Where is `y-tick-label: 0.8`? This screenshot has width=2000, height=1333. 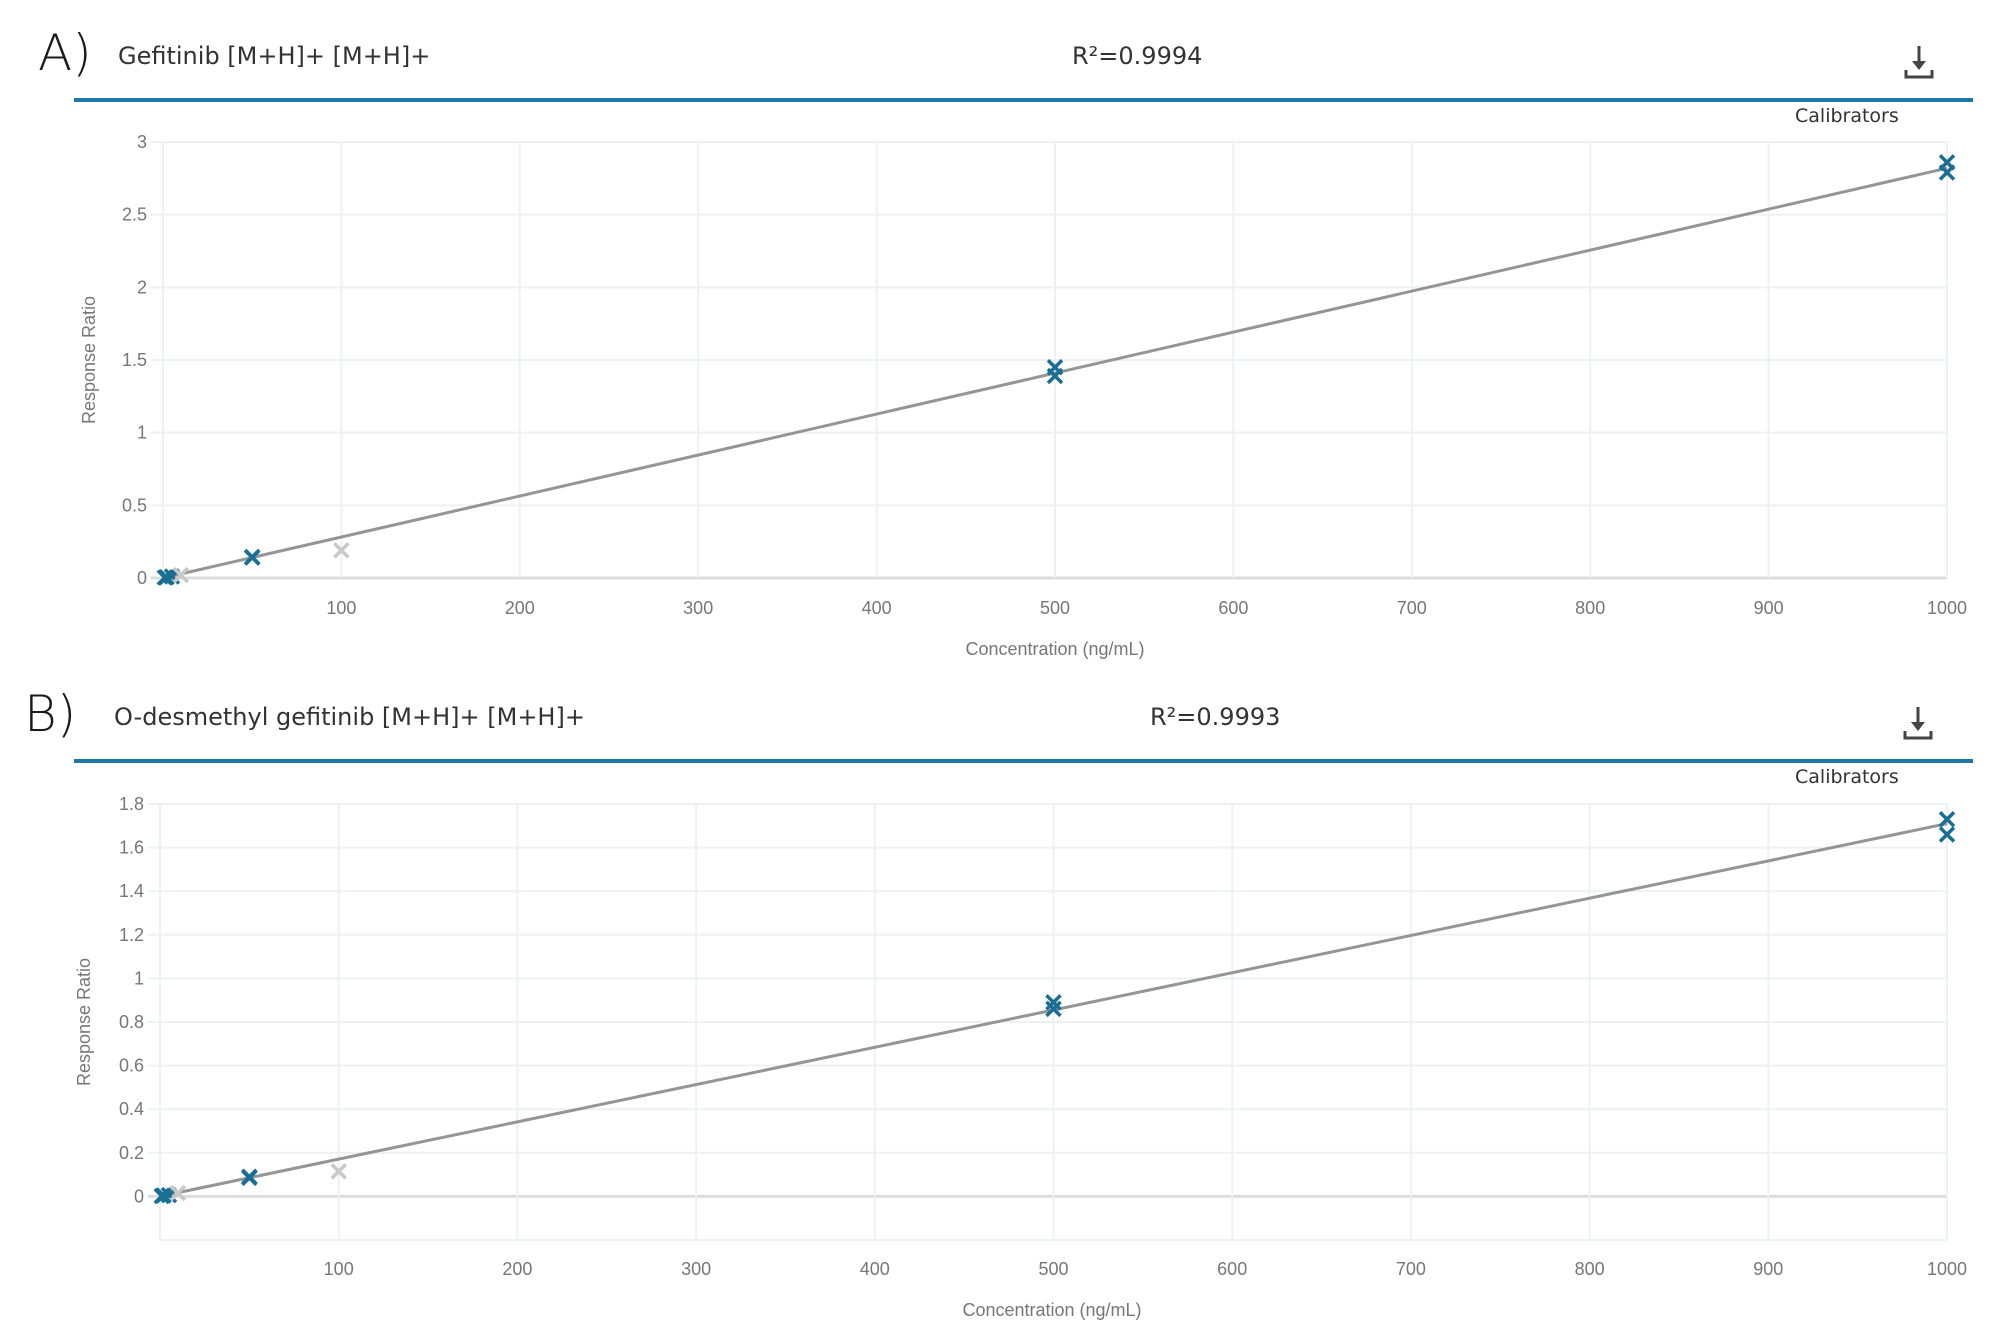
y-tick-label: 0.8 is located at coordinates (131, 1022).